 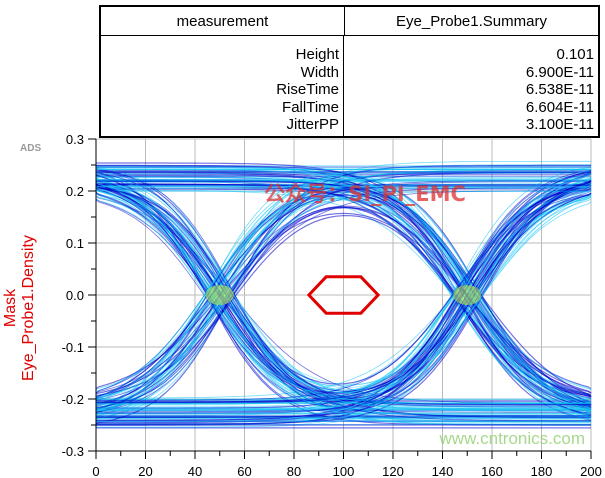 I want to click on y-tick-label: 0.0, so click(x=75, y=295).